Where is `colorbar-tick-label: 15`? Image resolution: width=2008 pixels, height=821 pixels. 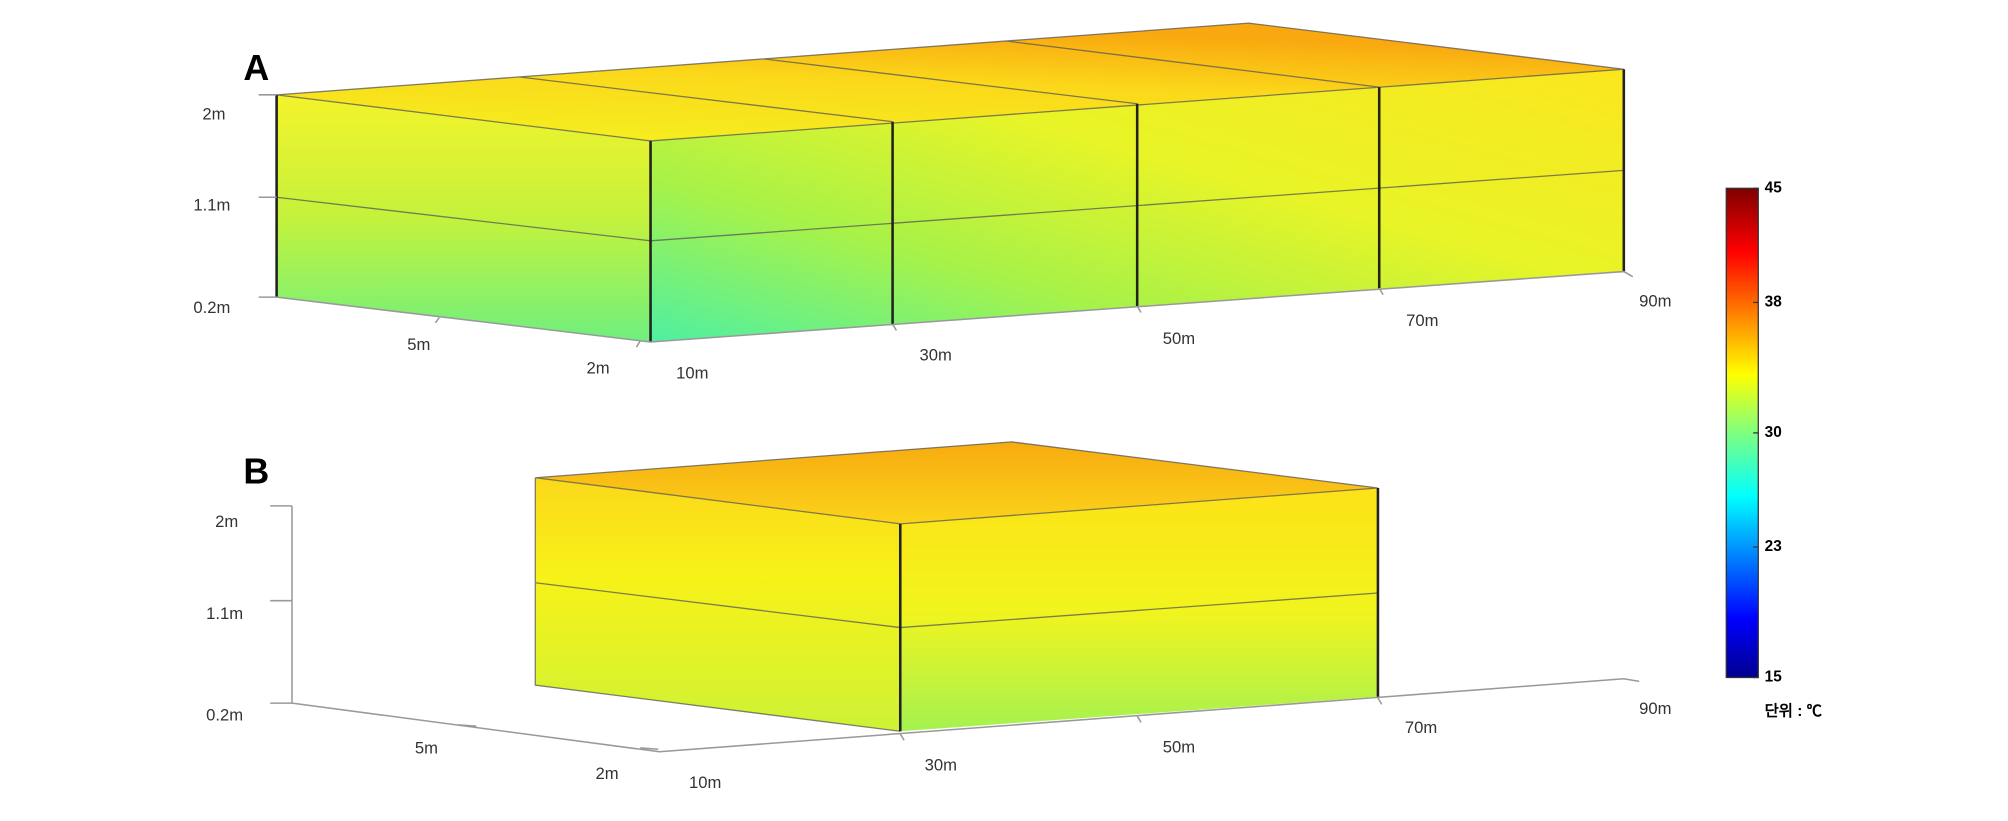 colorbar-tick-label: 15 is located at coordinates (1774, 677).